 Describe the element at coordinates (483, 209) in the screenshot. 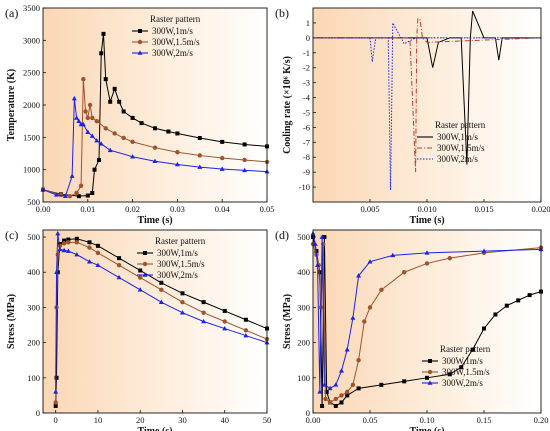

I see `x-tick-label: 0.015` at that location.